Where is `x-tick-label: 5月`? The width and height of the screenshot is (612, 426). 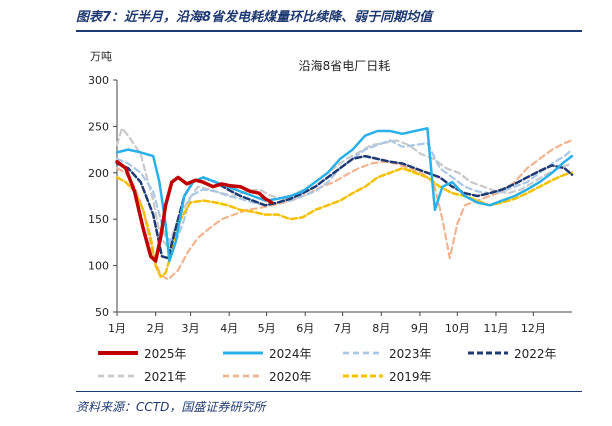 x-tick-label: 5月 is located at coordinates (267, 328).